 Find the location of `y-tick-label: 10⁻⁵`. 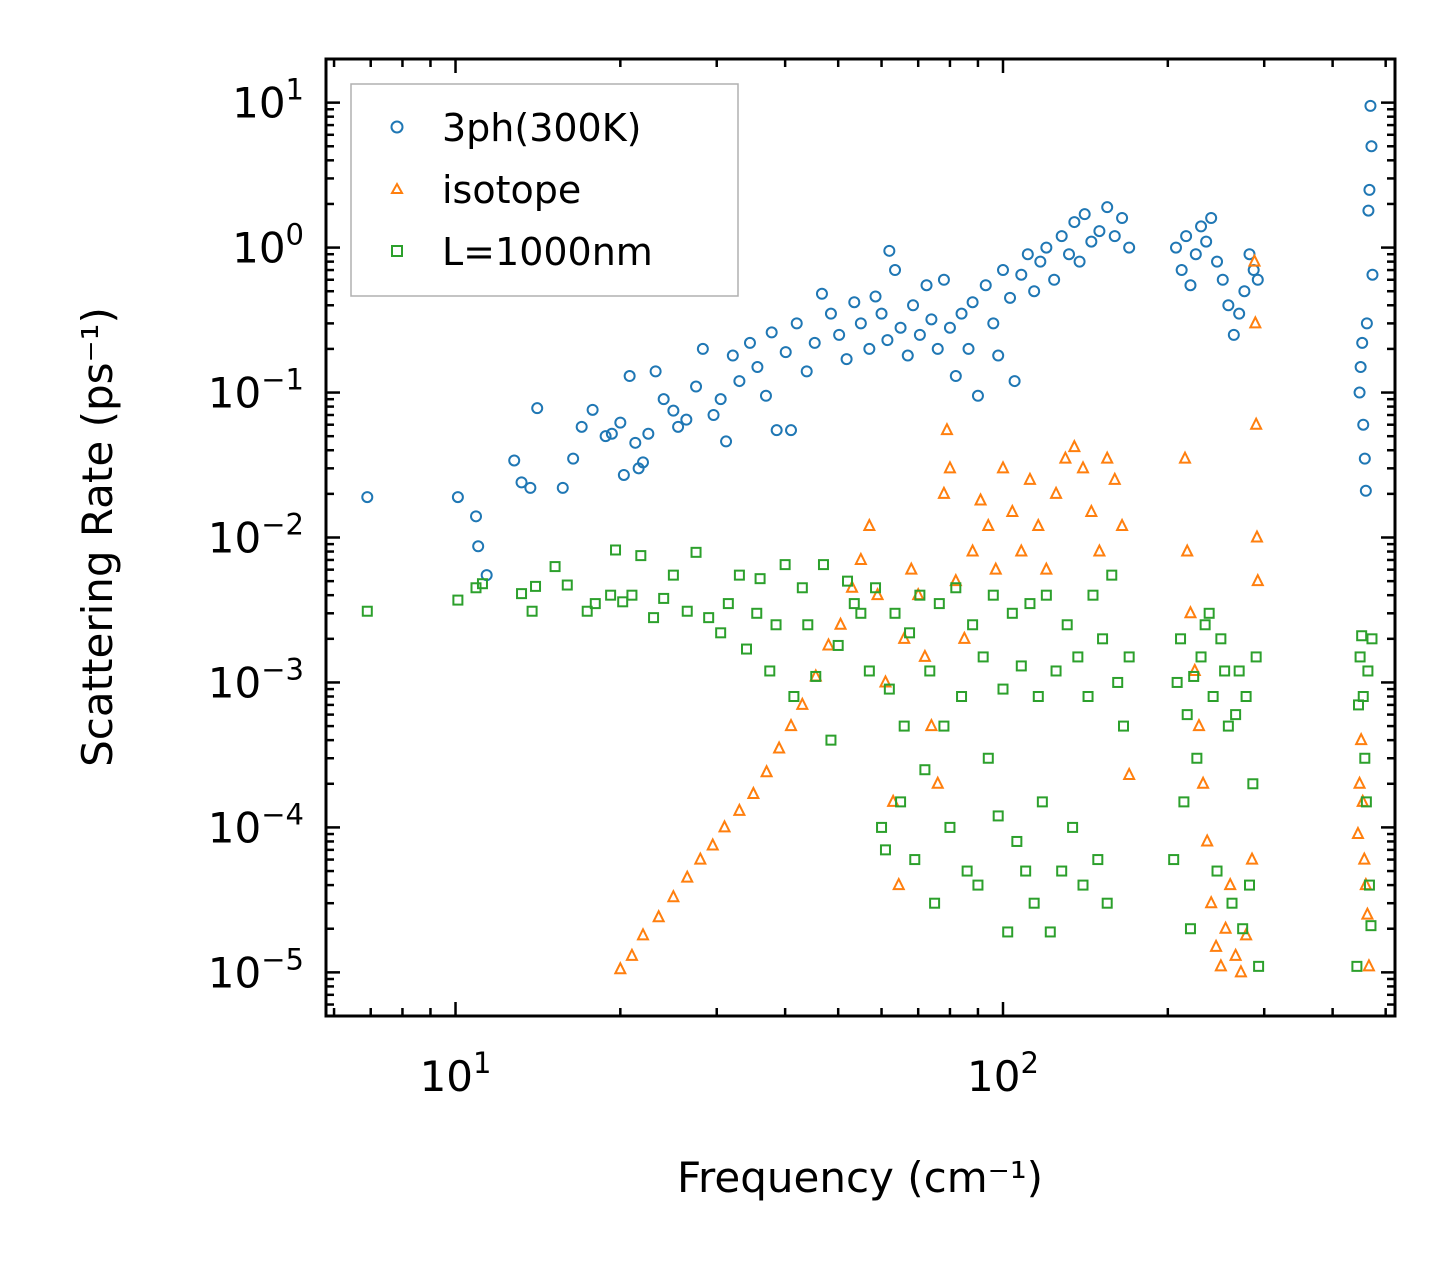

y-tick-label: 10⁻⁵ is located at coordinates (256, 969).